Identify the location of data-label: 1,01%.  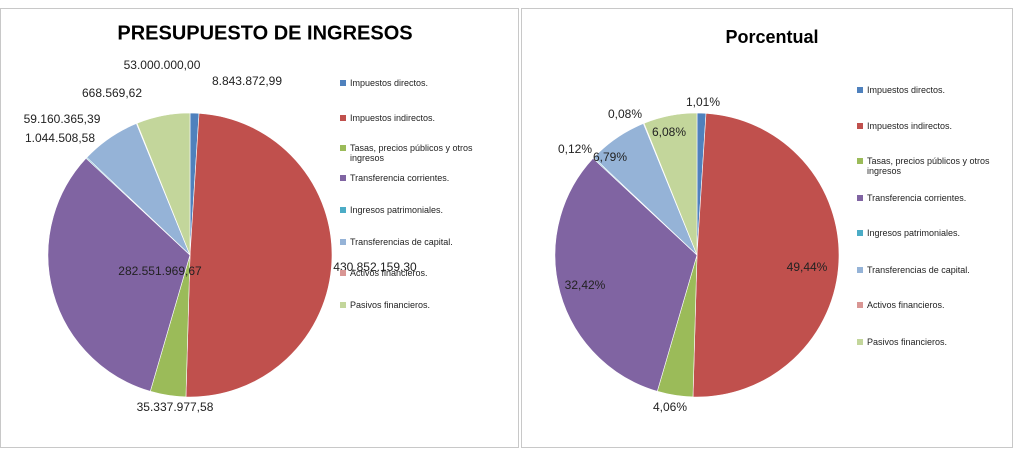
(703, 102).